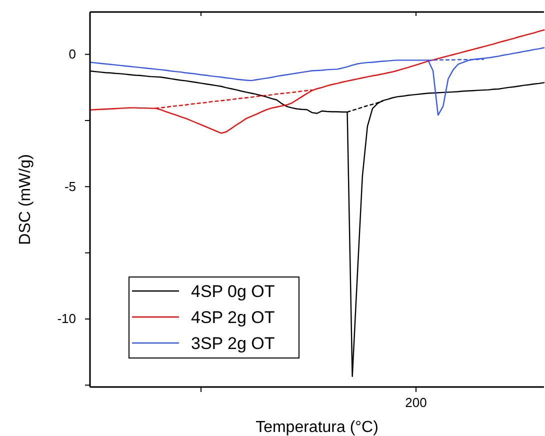 The image size is (545, 436). I want to click on y-tick-label: -5, so click(70, 186).